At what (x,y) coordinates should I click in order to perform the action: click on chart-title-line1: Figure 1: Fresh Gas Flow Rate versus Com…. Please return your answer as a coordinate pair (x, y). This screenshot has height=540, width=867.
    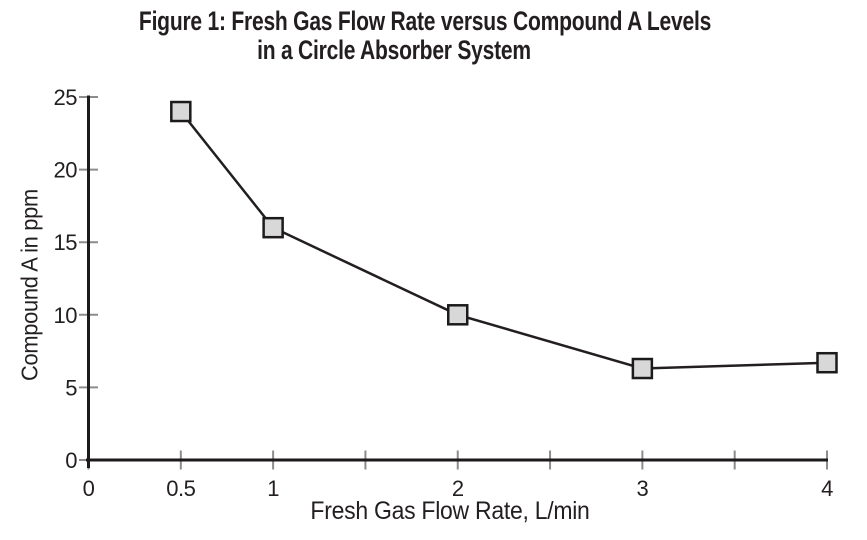
    Looking at the image, I should click on (425, 21).